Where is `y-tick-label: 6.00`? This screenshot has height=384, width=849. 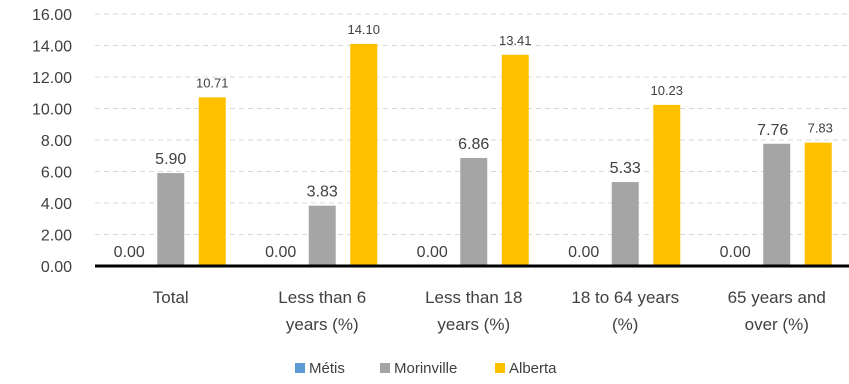 y-tick-label: 6.00 is located at coordinates (56, 173).